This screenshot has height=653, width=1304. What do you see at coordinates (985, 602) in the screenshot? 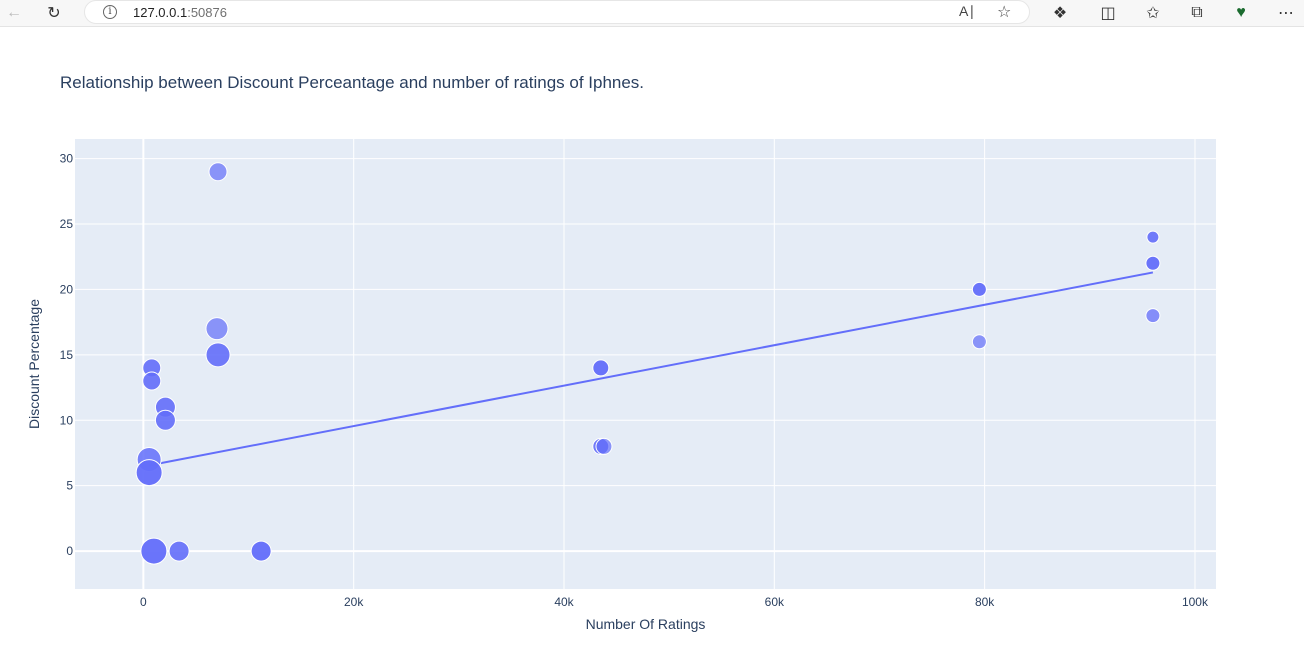
I see `x-tick-label: 80k` at bounding box center [985, 602].